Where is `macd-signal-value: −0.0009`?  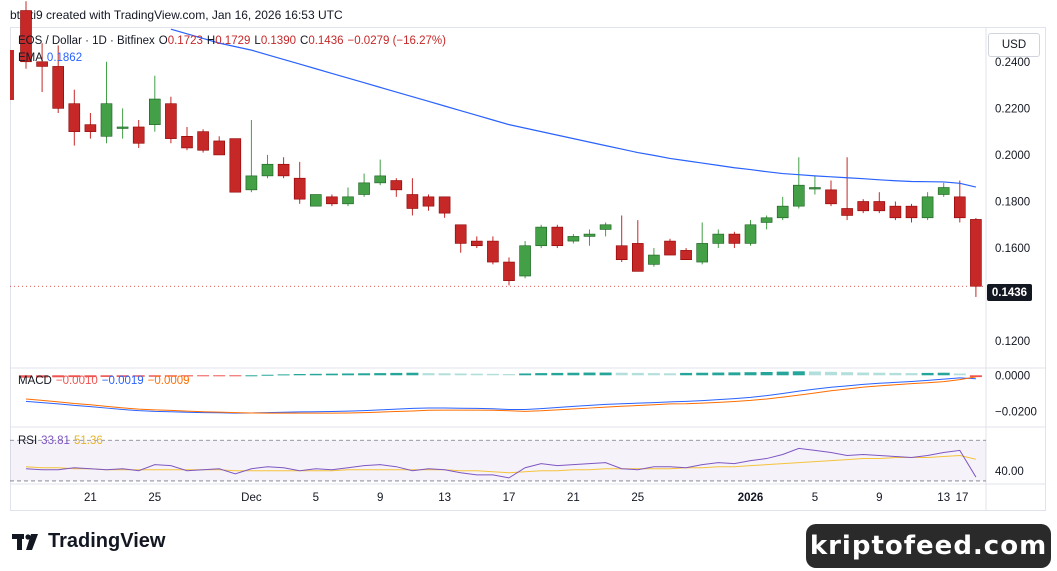
macd-signal-value: −0.0009 is located at coordinates (168, 381).